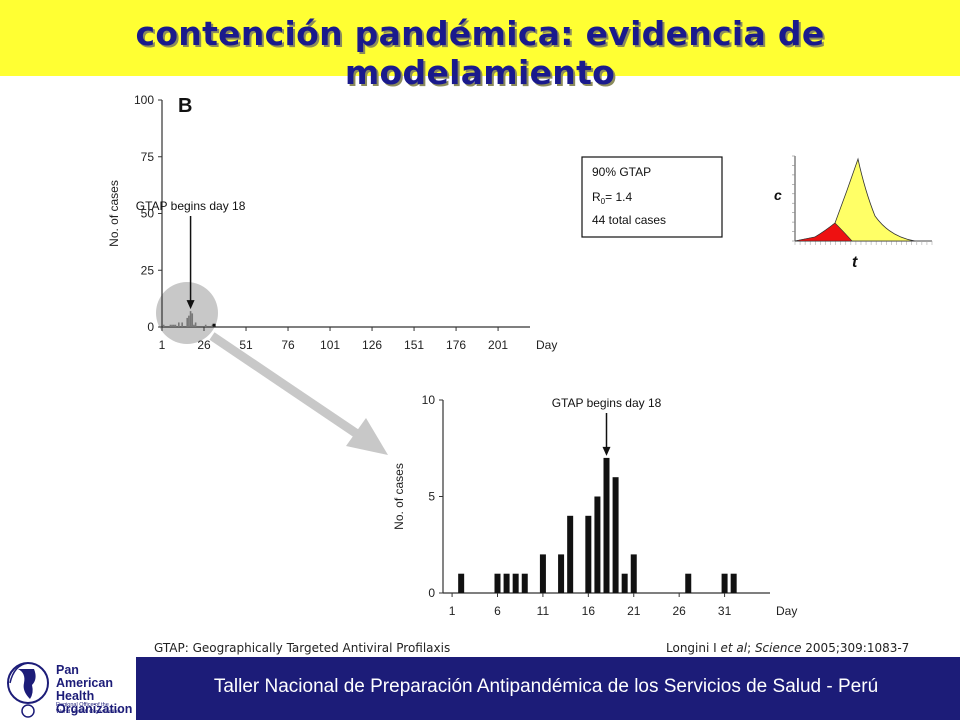  What do you see at coordinates (855, 199) in the screenshot?
I see `icon-epidemic-area` at bounding box center [855, 199].